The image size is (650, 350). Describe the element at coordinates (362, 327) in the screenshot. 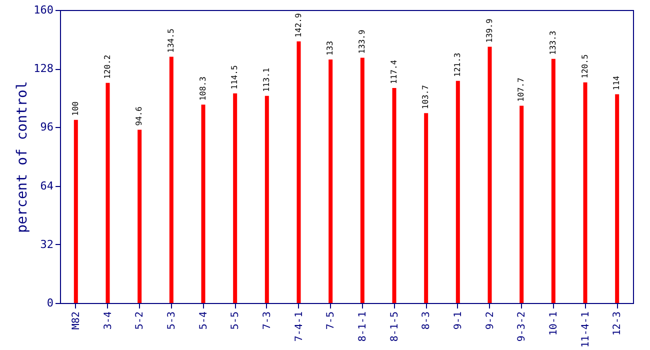

I see `x-tick-label: 8-1-1` at that location.